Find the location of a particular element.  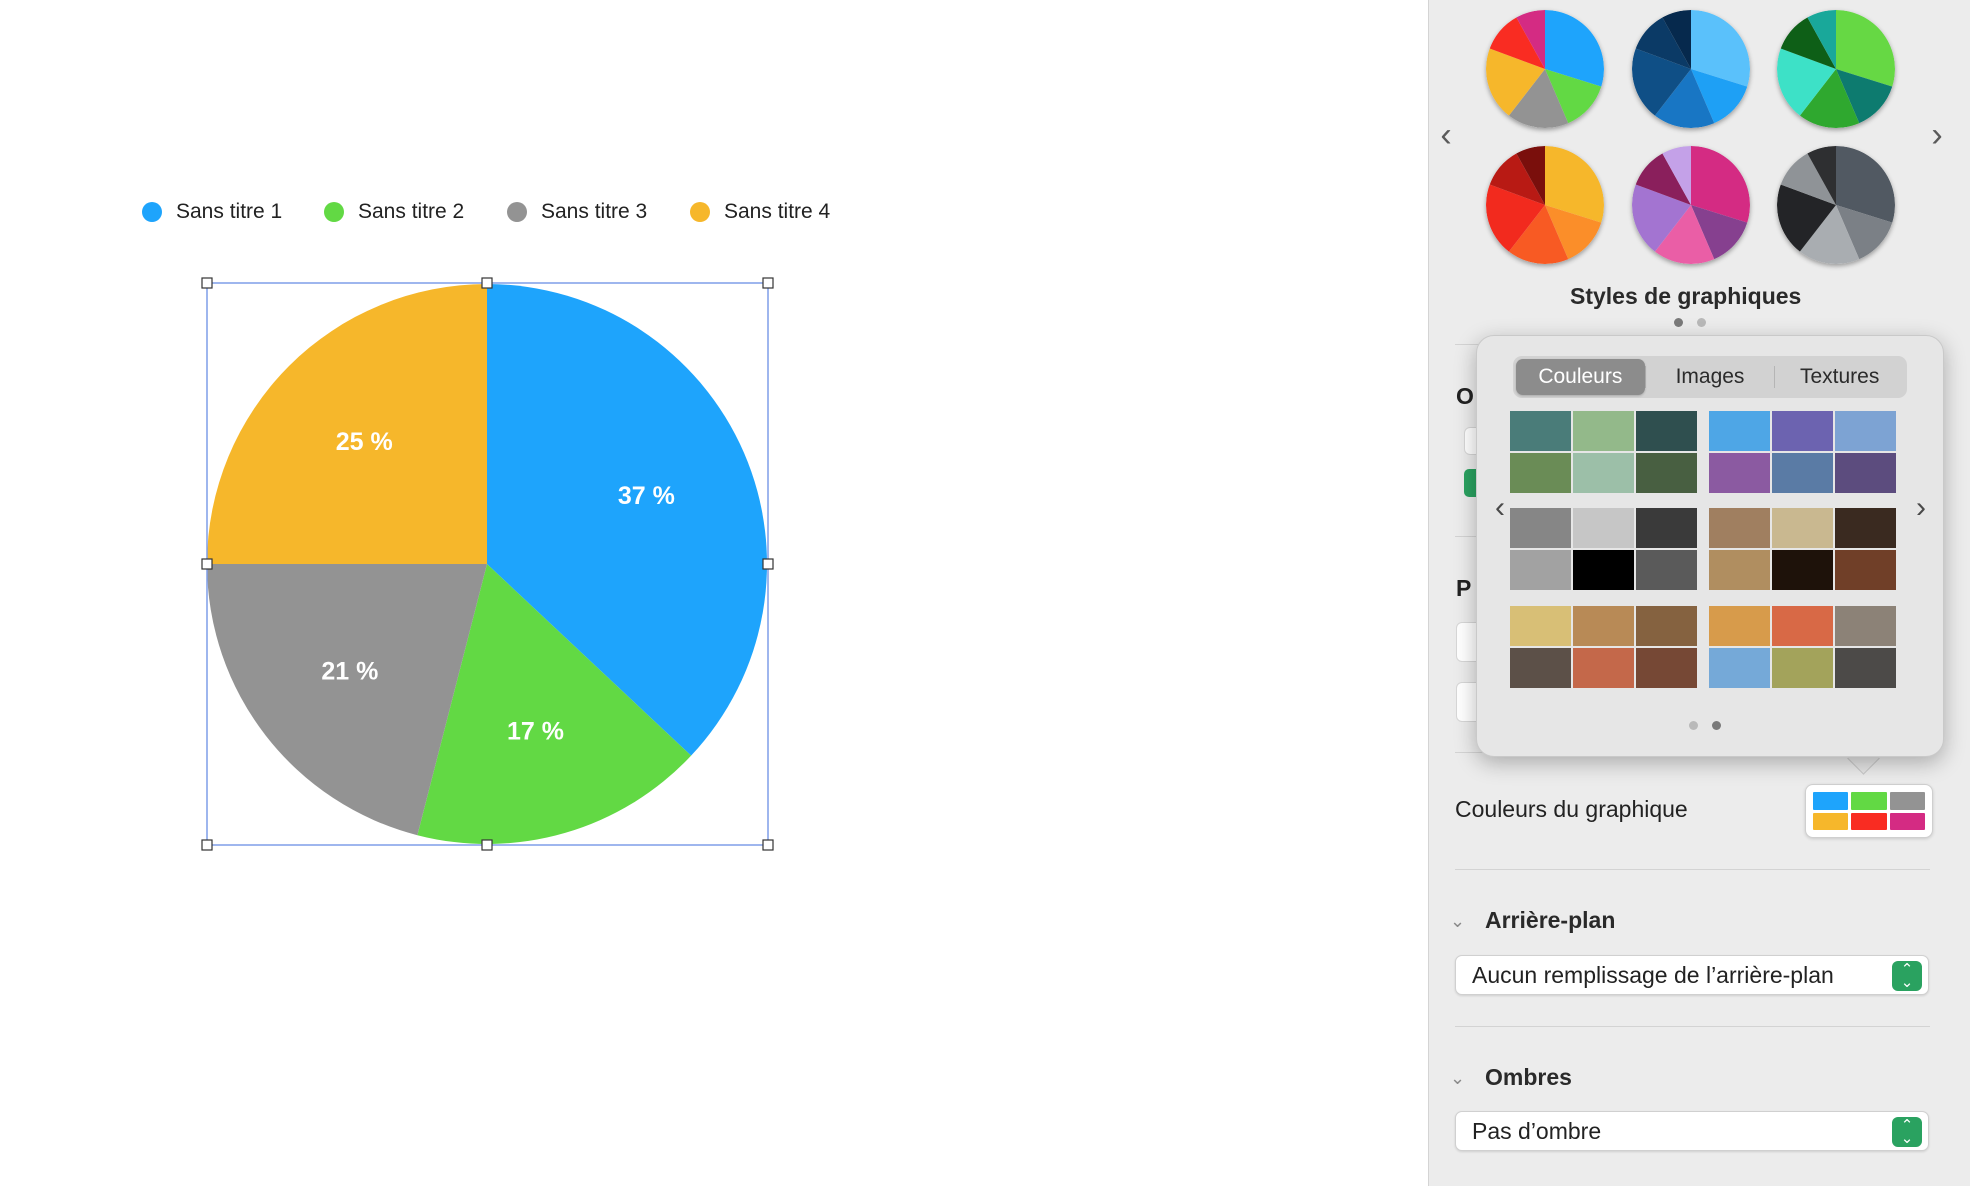

legend-label-3: Sans titre 3 is located at coordinates (594, 211).